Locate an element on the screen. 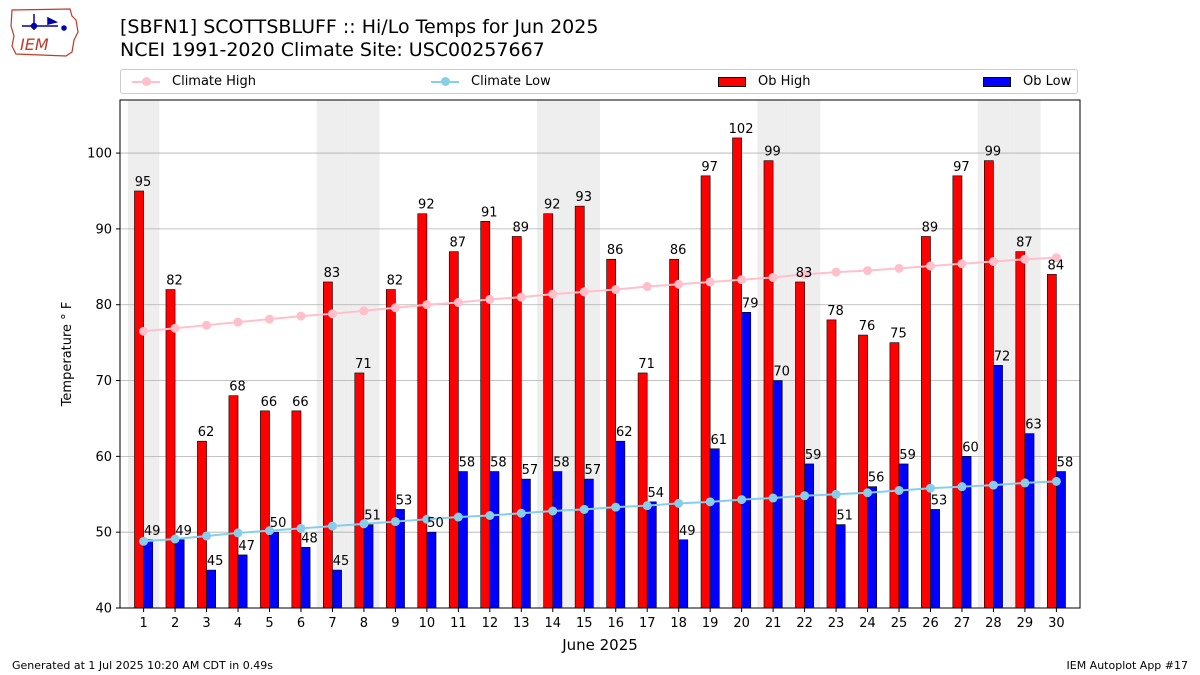 The height and width of the screenshot is (675, 1200). legend-ob-high-swatch is located at coordinates (732, 81).